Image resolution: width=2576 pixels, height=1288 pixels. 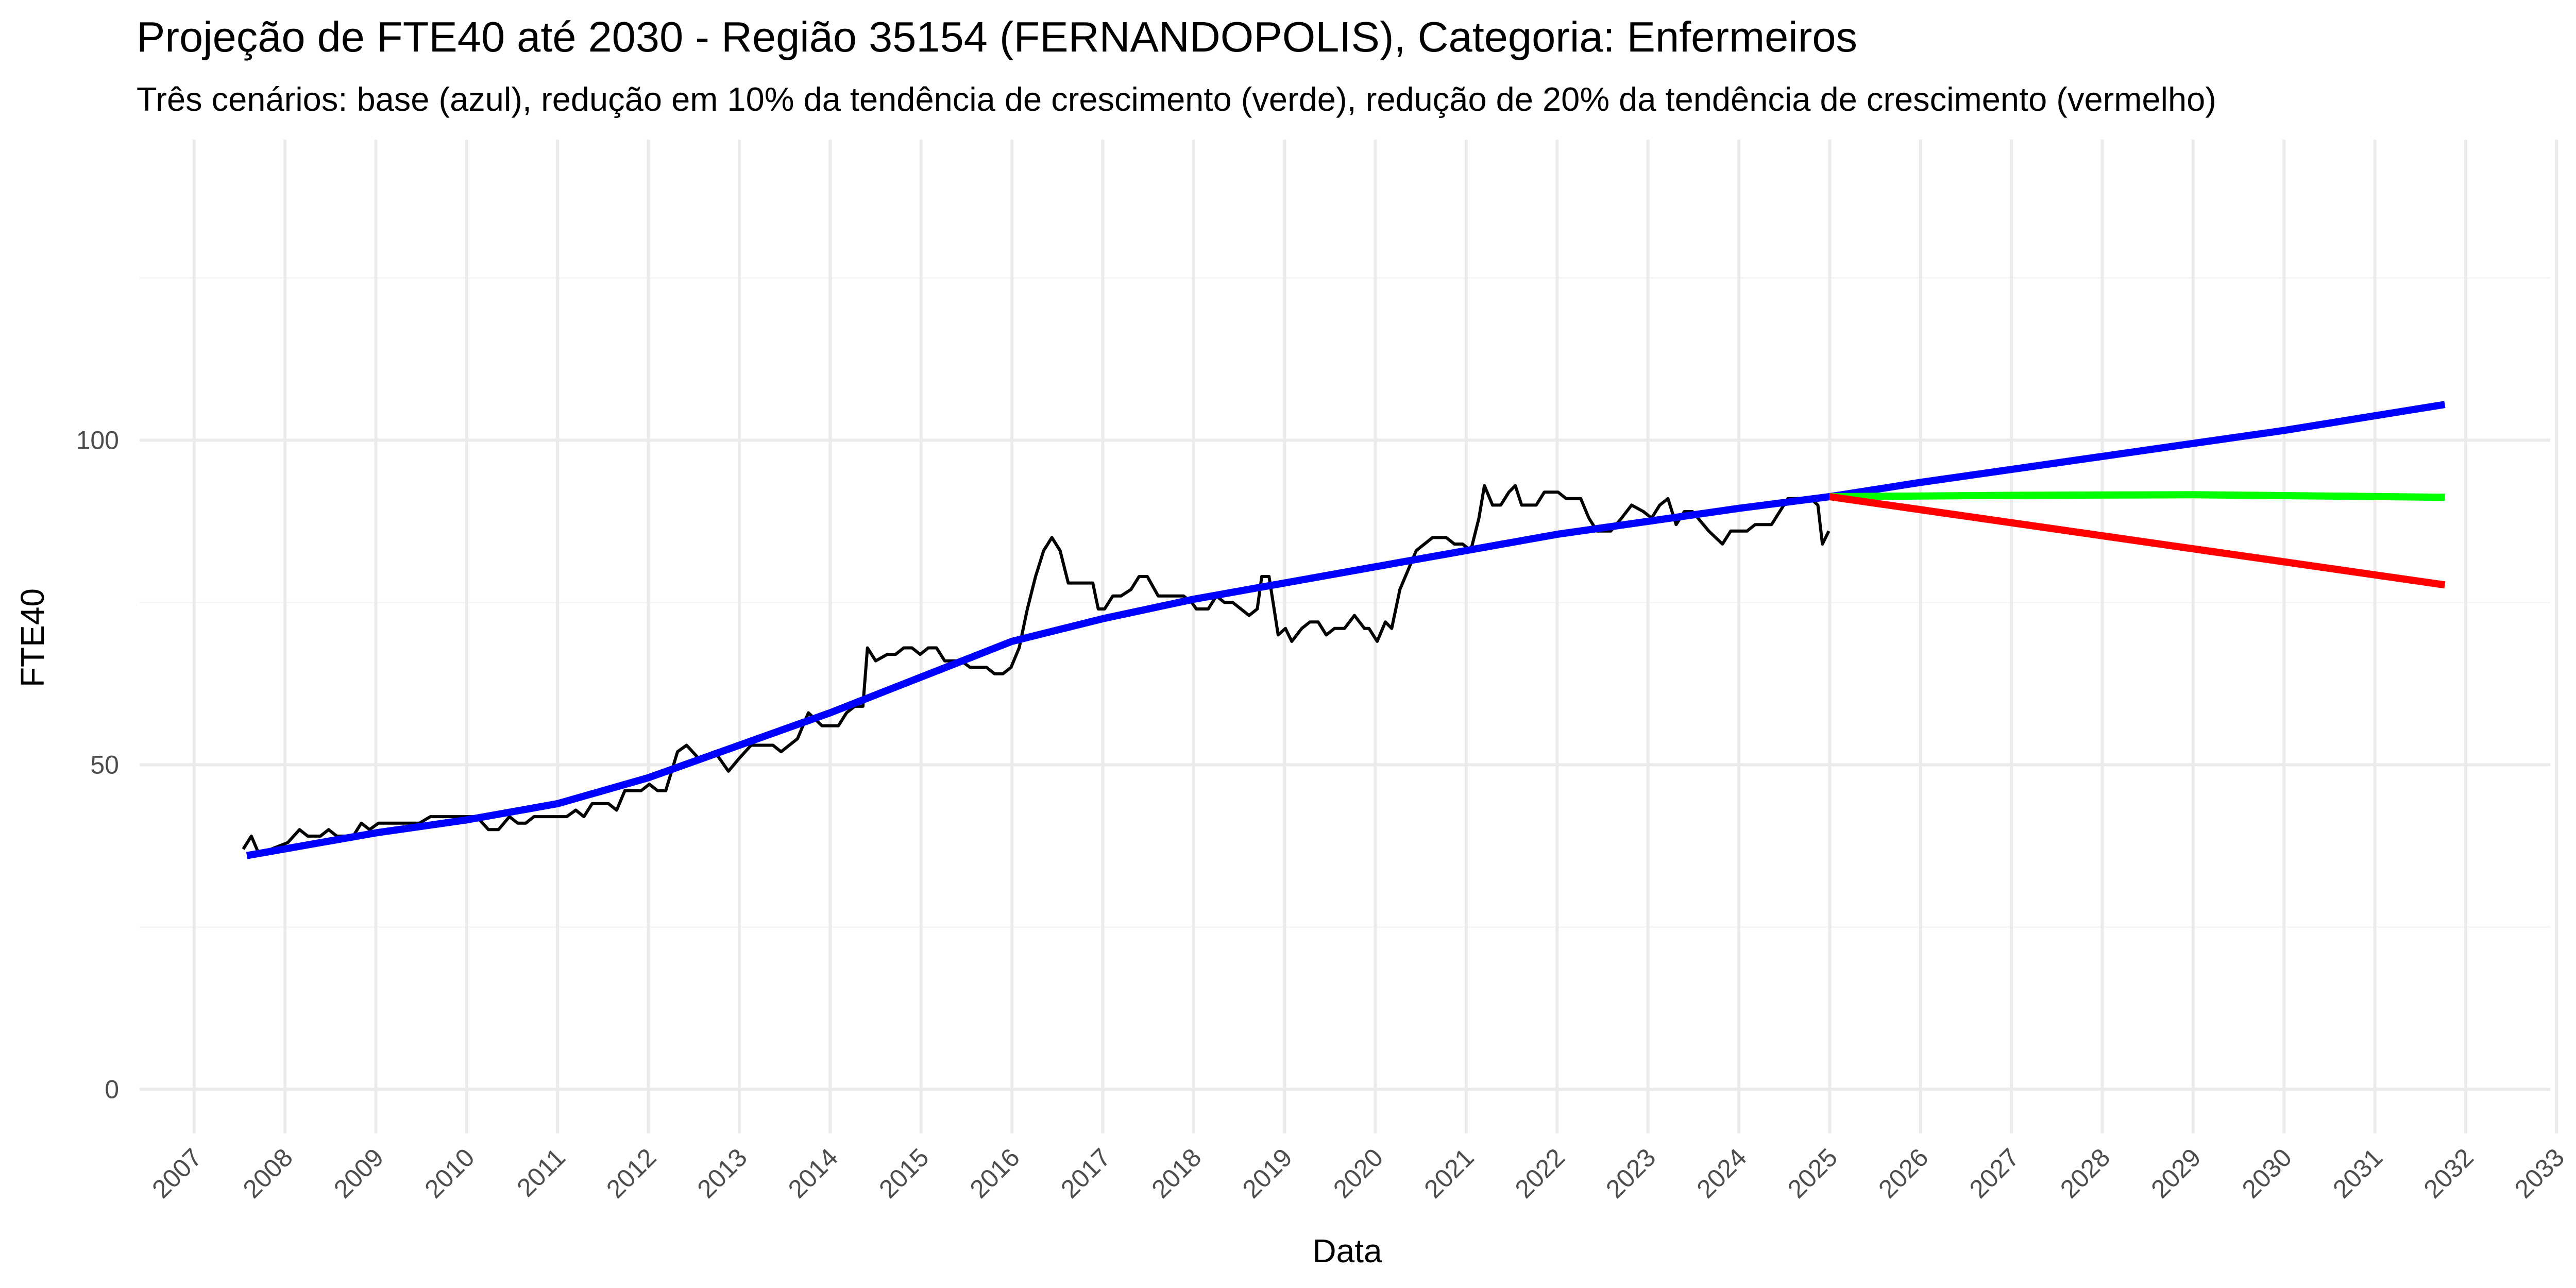 I want to click on x-tick-label: 2031, so click(x=2357, y=1173).